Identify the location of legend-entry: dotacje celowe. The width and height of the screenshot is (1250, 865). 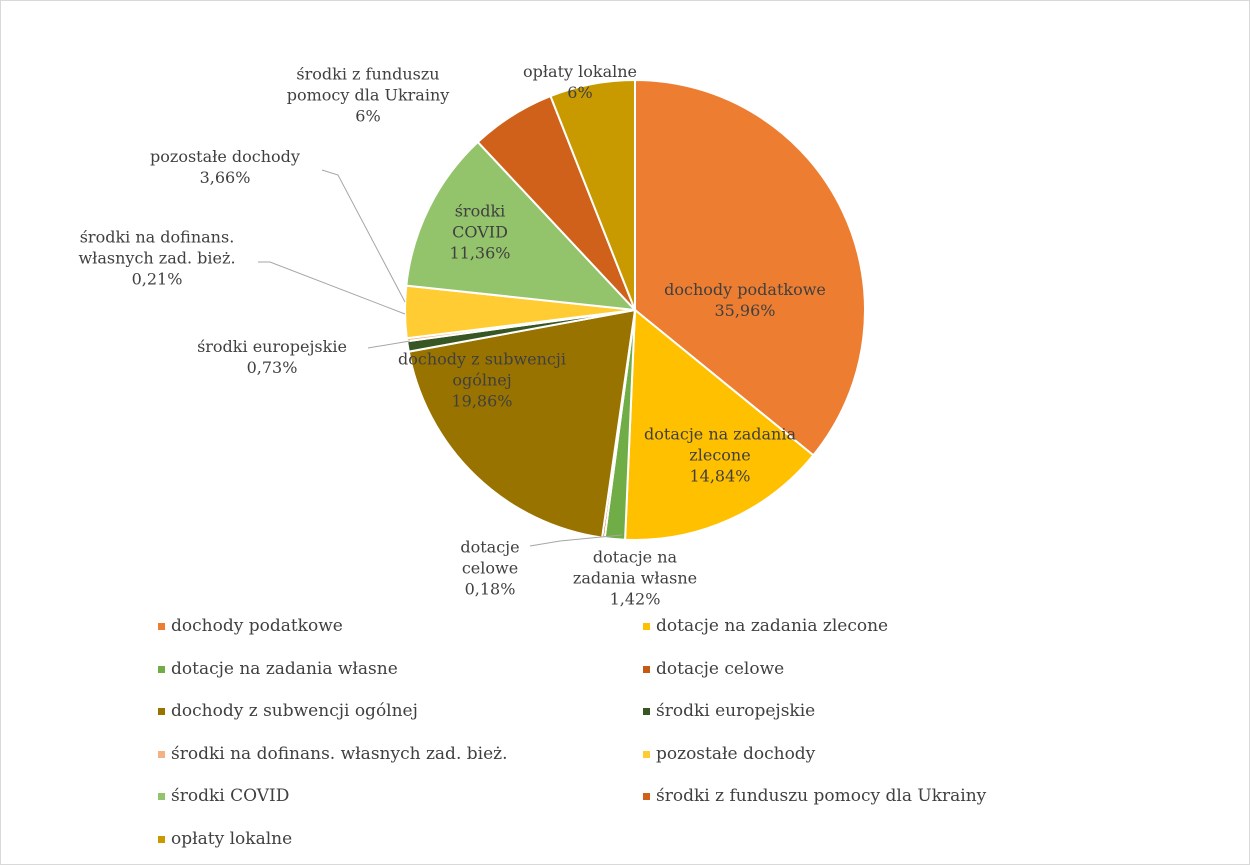
(713, 669).